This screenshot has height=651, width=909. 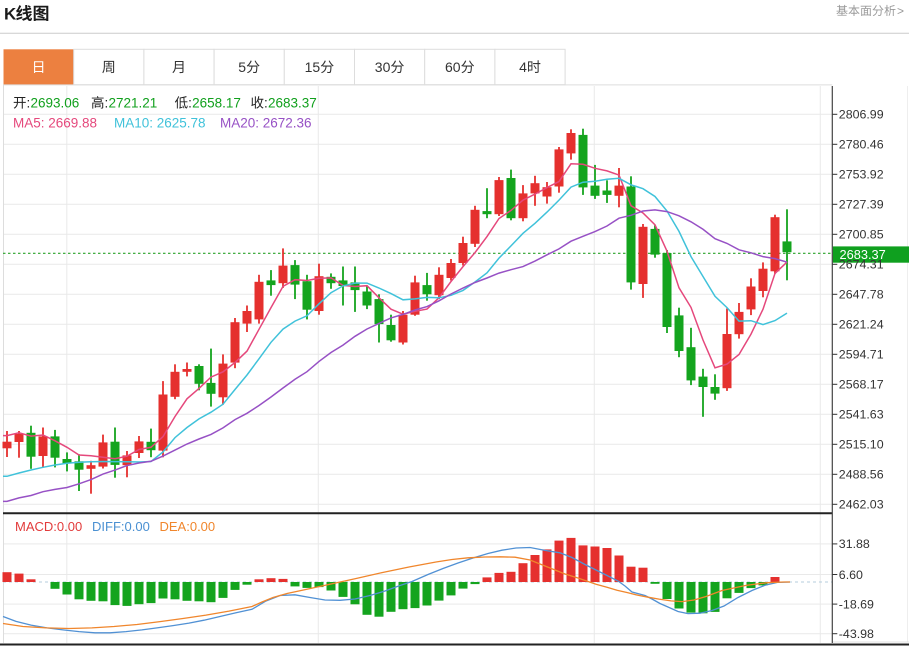 What do you see at coordinates (10, 14) in the screenshot?
I see `svg-text: K` at bounding box center [10, 14].